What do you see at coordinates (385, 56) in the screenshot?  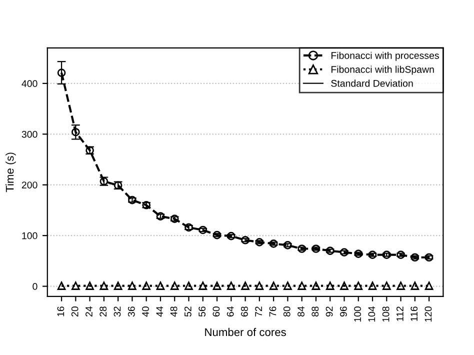 I see `legend-label: Fibonacci with processes` at bounding box center [385, 56].